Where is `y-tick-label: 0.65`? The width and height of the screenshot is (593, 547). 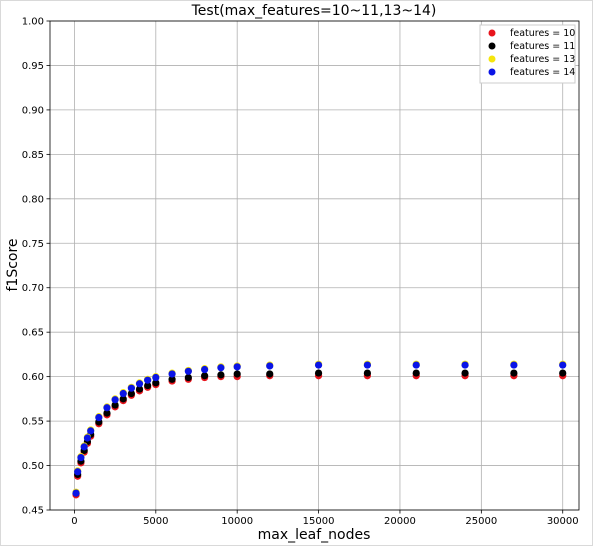 y-tick-label: 0.65 is located at coordinates (33, 333).